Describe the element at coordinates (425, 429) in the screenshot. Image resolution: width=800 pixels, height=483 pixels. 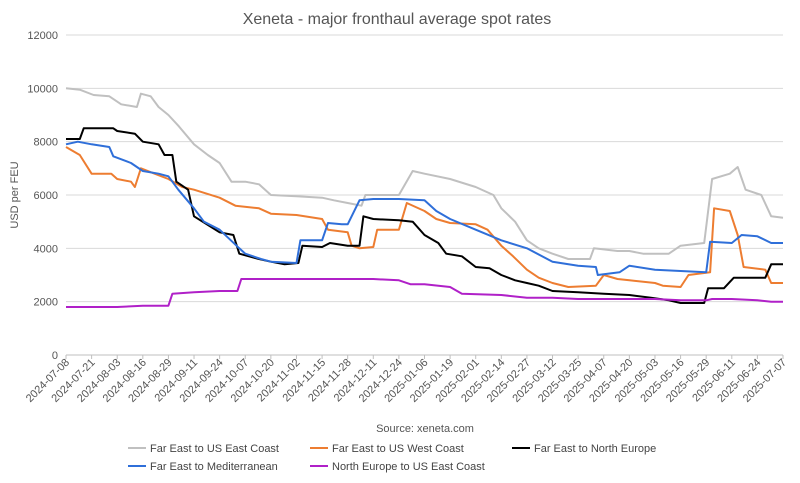
I see `source-note: Source: xeneta.com` at that location.